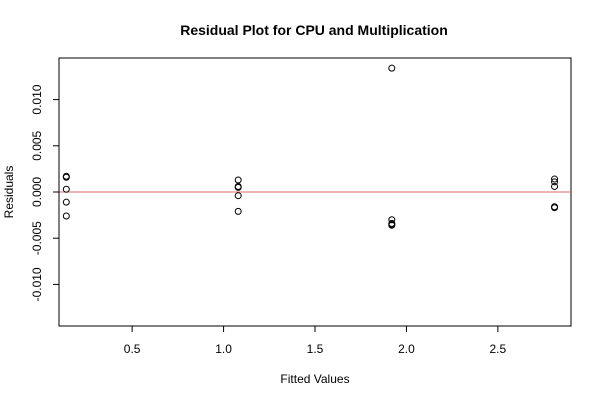  What do you see at coordinates (37, 238) in the screenshot?
I see `y-tick-label: -0.005` at bounding box center [37, 238].